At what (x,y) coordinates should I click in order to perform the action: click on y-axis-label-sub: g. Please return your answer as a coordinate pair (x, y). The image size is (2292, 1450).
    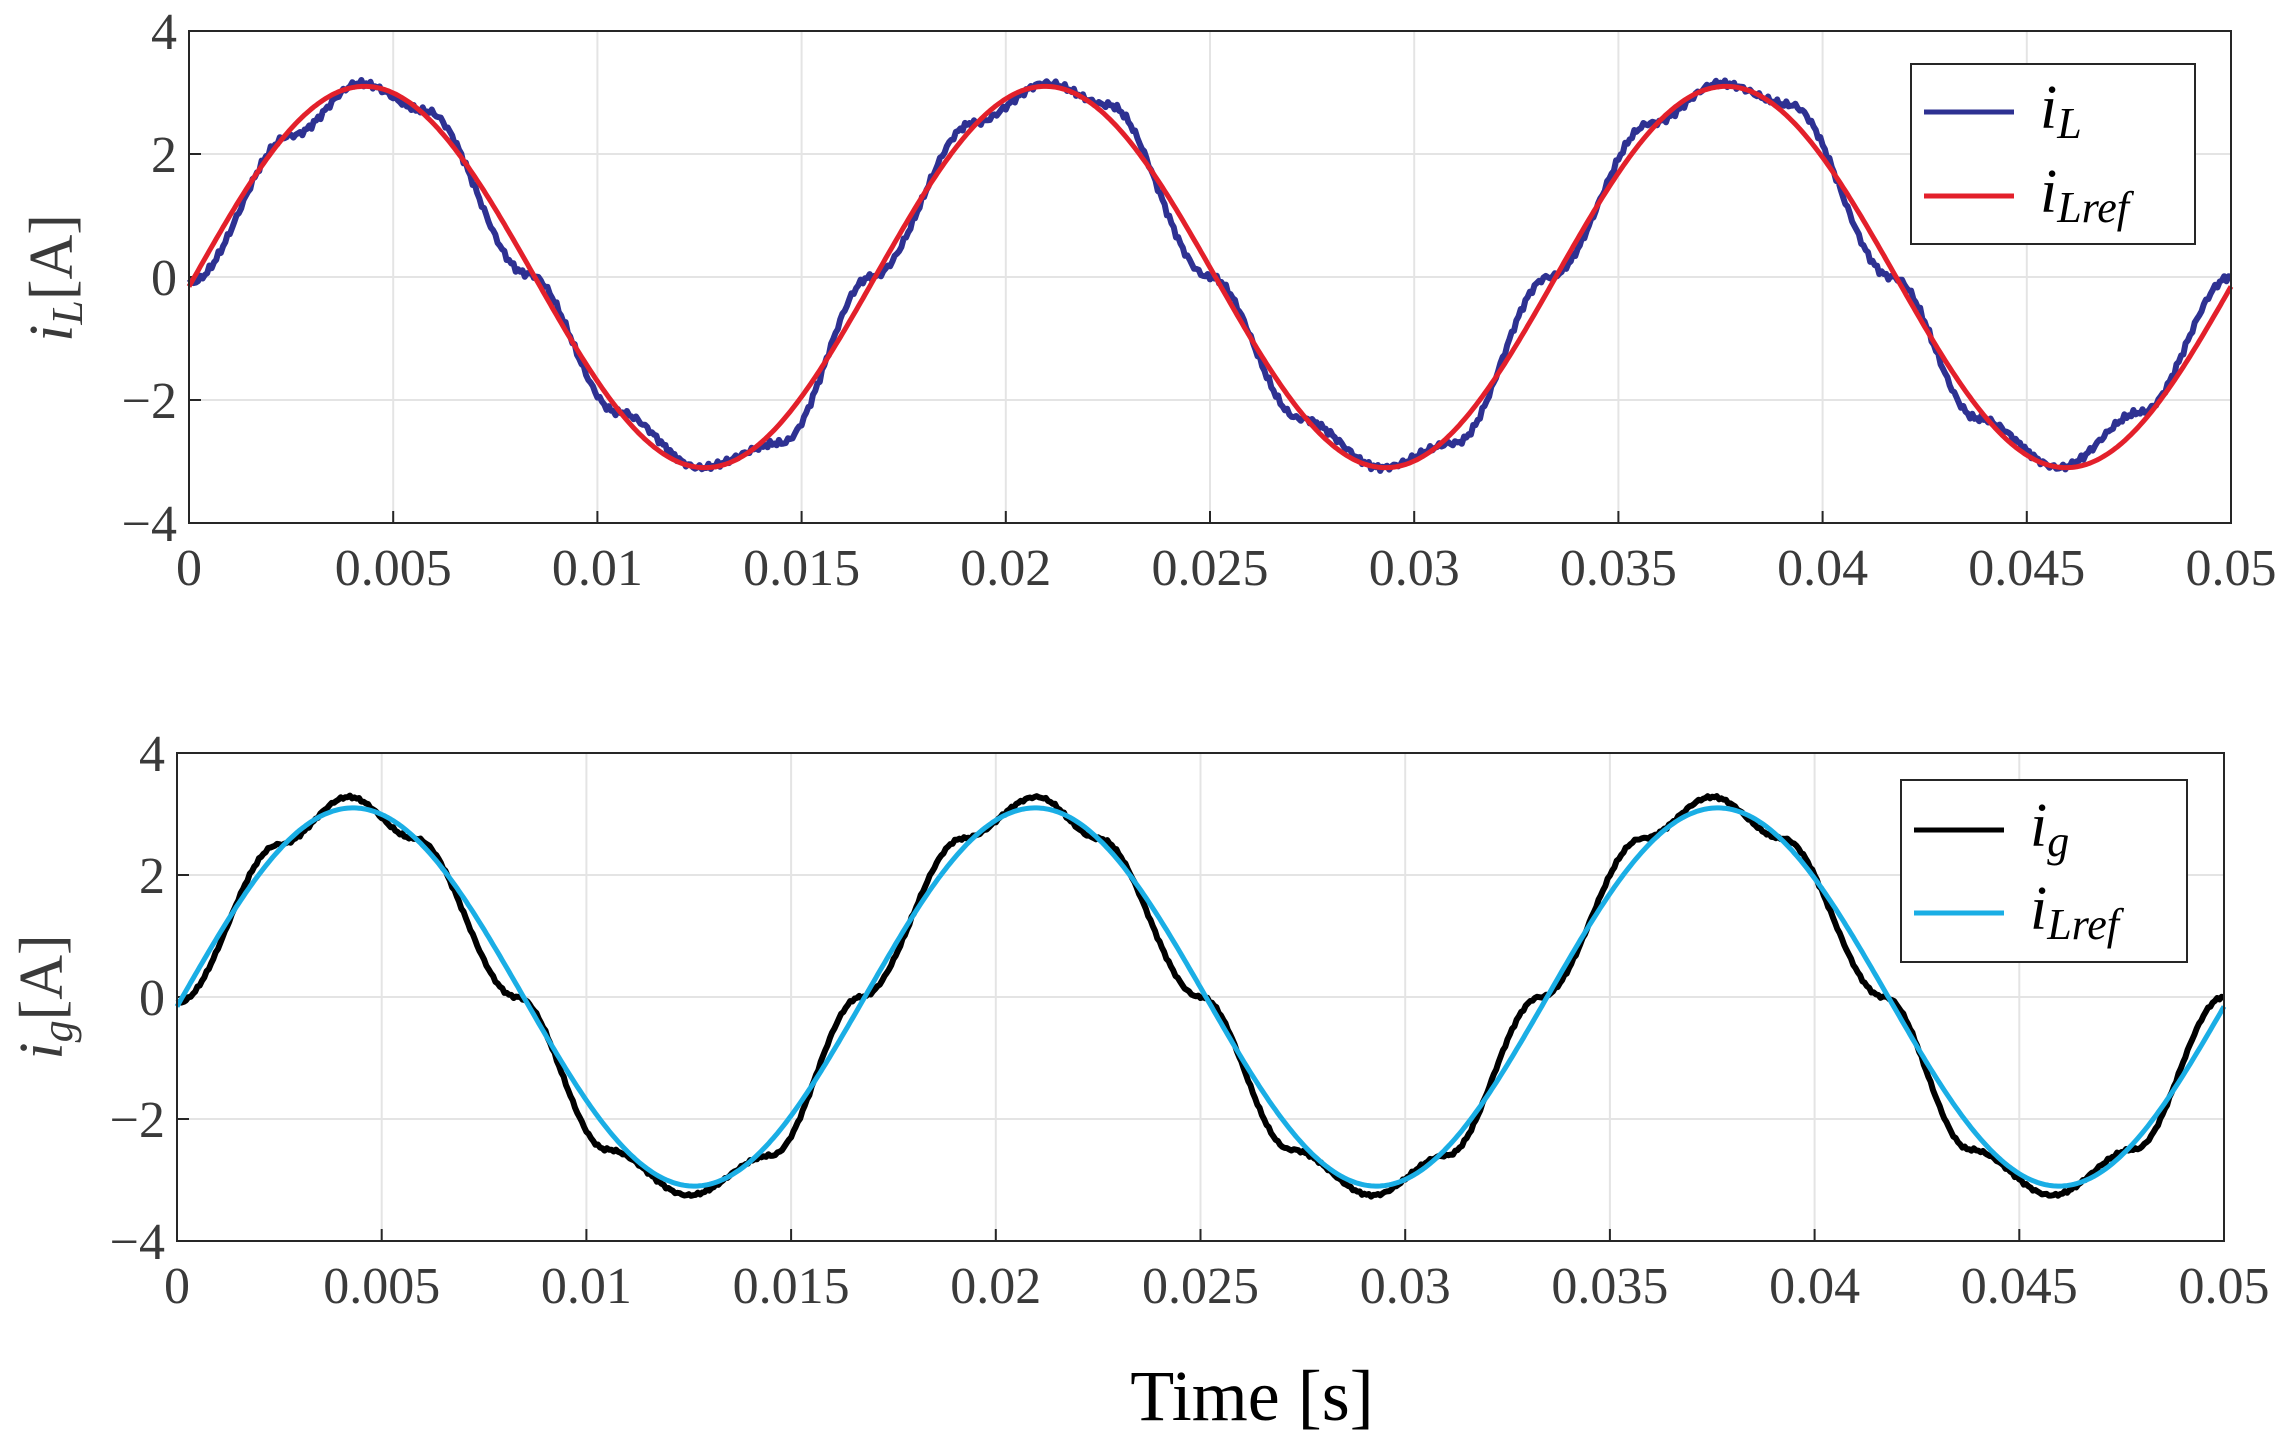
    Looking at the image, I should click on (57, 1031).